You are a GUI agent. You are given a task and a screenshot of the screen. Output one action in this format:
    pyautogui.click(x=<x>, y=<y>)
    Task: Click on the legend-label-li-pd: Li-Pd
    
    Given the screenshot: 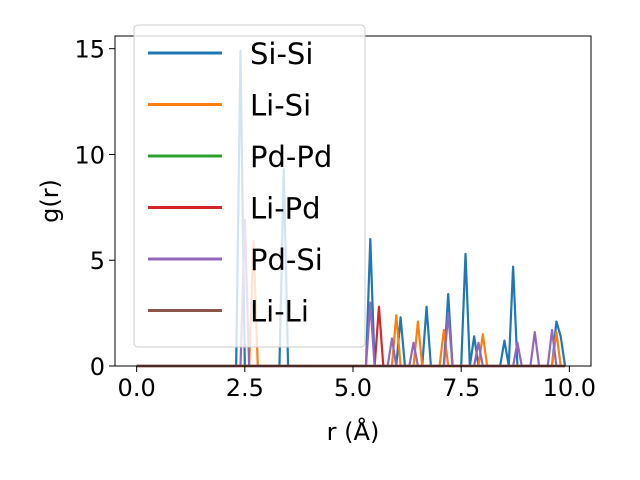 What is the action you would take?
    pyautogui.click(x=285, y=209)
    